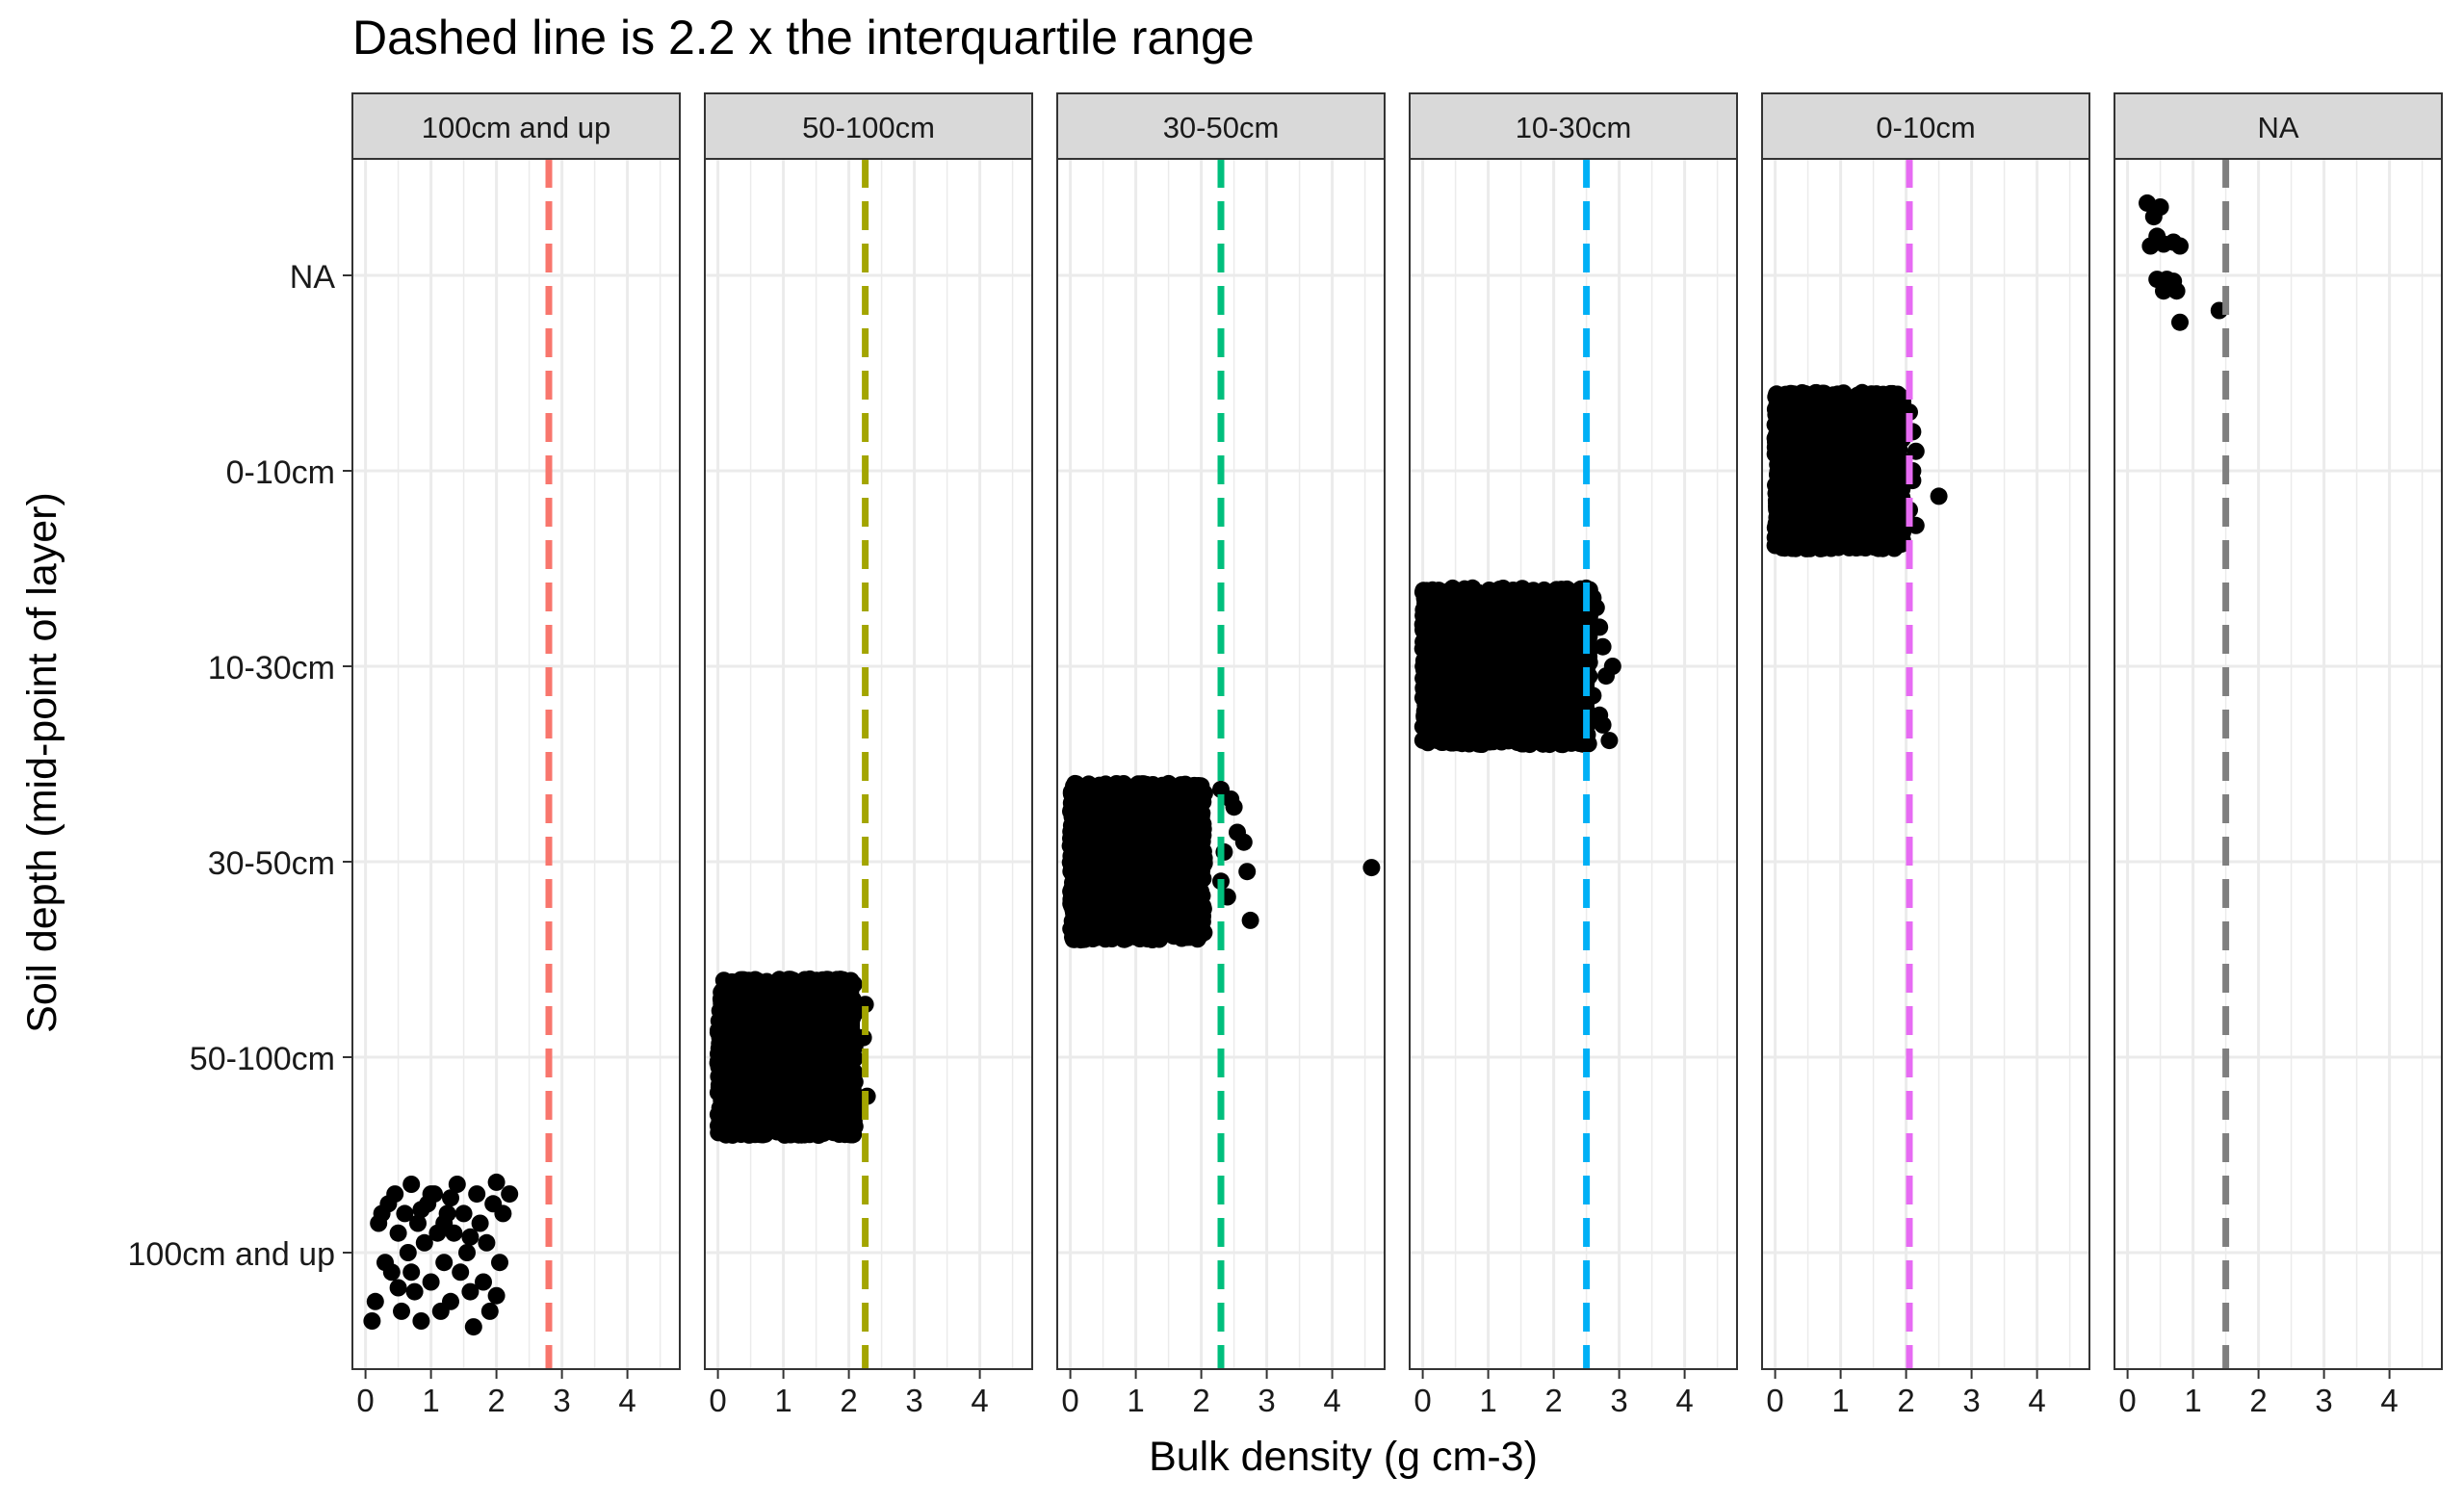 The height and width of the screenshot is (1502, 2464). What do you see at coordinates (1573, 764) in the screenshot?
I see `panel-background` at bounding box center [1573, 764].